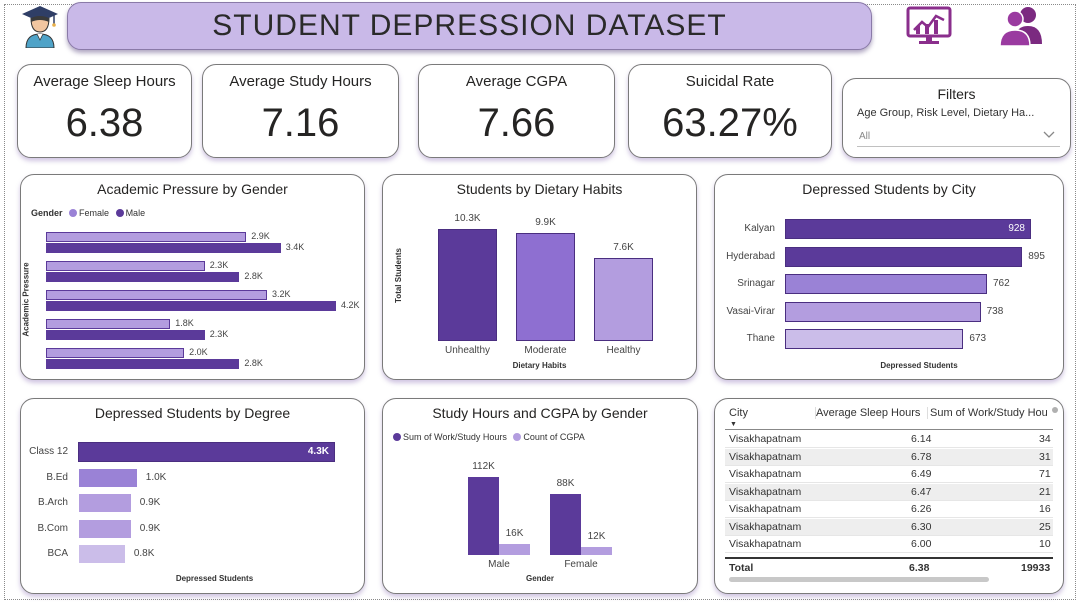  What do you see at coordinates (281, 294) in the screenshot?
I see `bar-data-label: 3.2K` at bounding box center [281, 294].